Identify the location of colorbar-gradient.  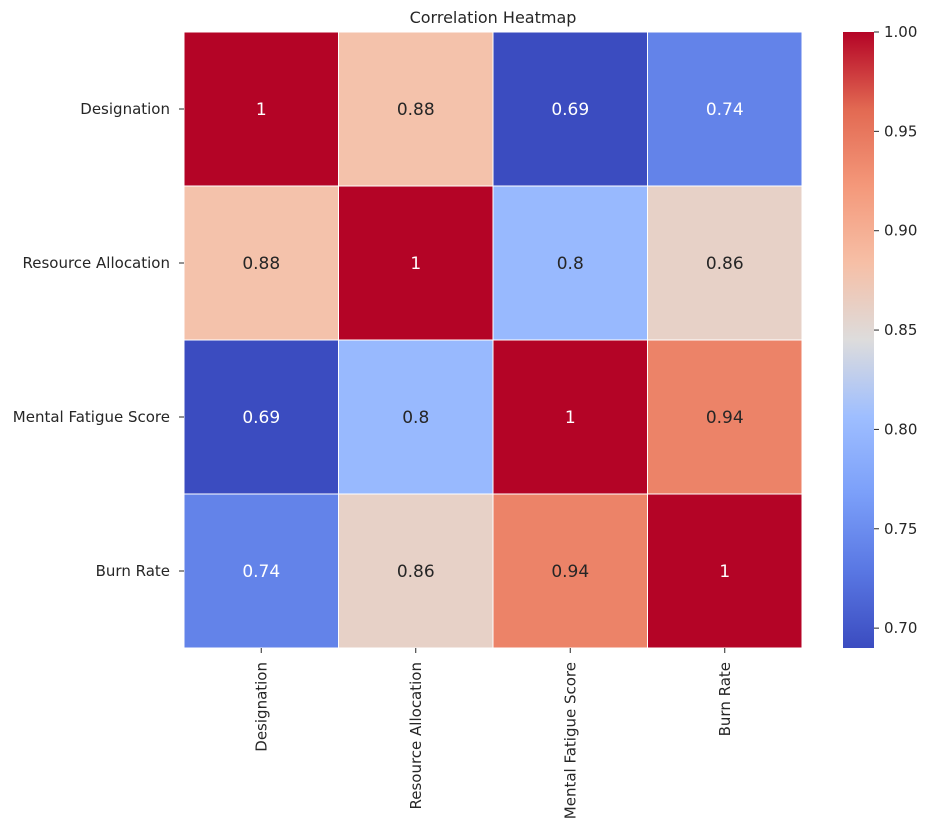
(858, 340).